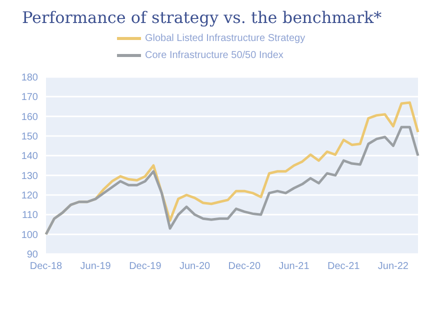  What do you see at coordinates (29, 78) in the screenshot?
I see `y-tick-label: 180` at bounding box center [29, 78].